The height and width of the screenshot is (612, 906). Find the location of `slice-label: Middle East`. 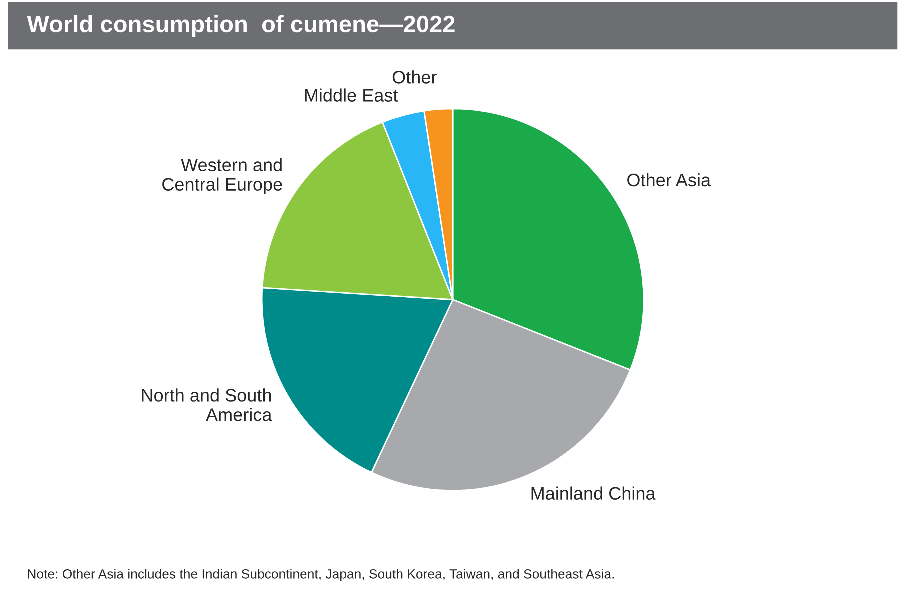

slice-label: Middle East is located at coordinates (351, 95).